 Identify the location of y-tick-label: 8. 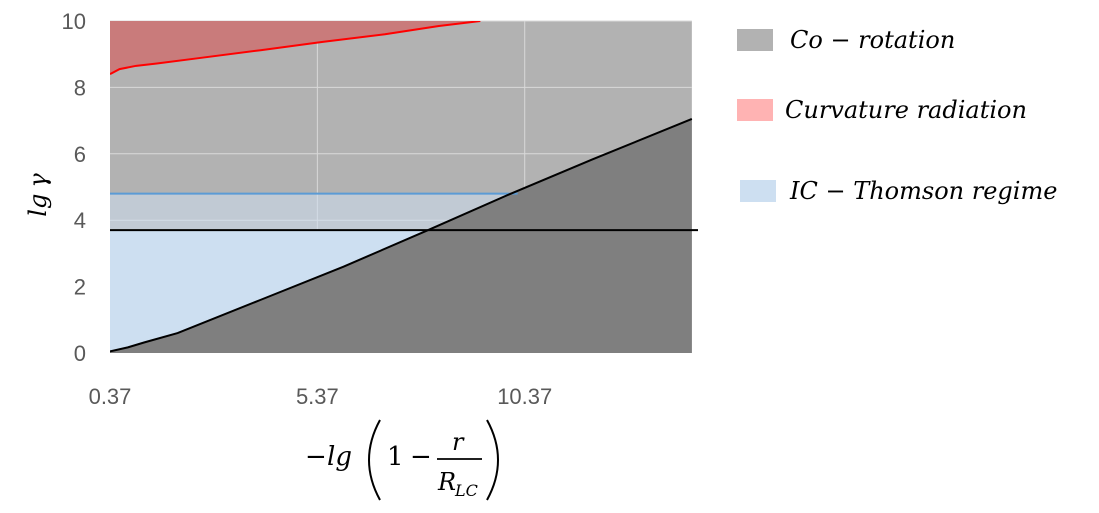
(80, 87).